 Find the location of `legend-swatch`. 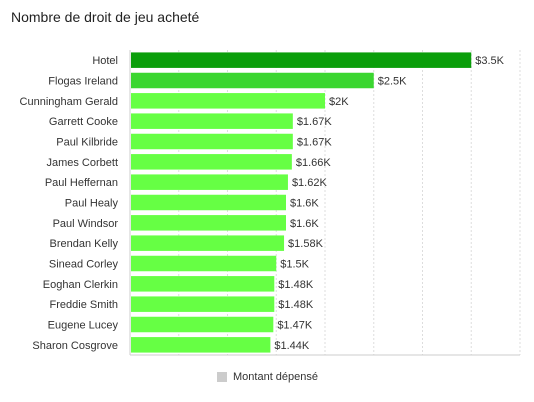

legend-swatch is located at coordinates (222, 377).